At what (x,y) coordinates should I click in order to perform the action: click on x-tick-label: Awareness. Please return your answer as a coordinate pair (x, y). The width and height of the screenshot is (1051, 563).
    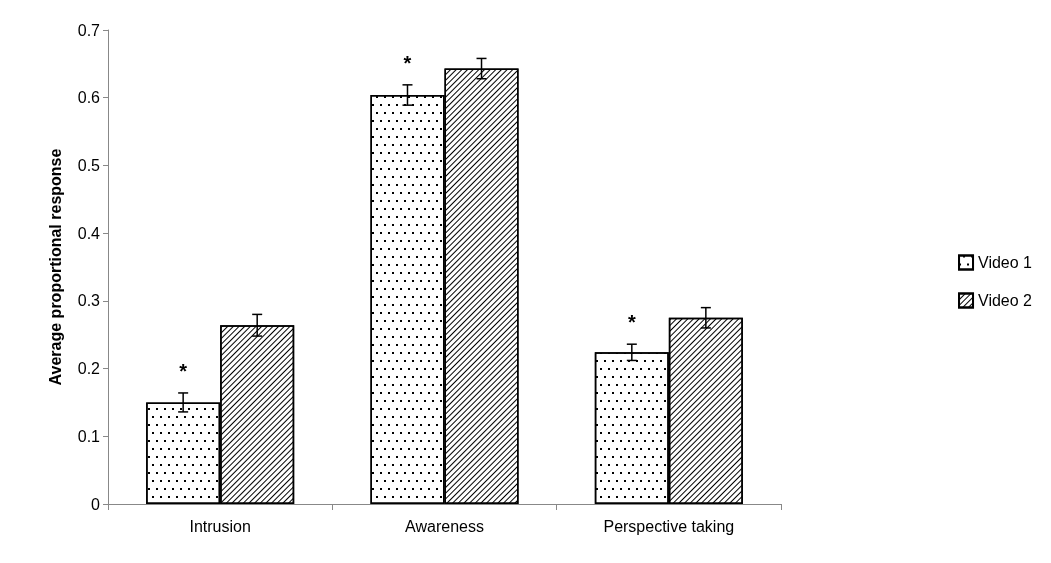
    Looking at the image, I should click on (444, 526).